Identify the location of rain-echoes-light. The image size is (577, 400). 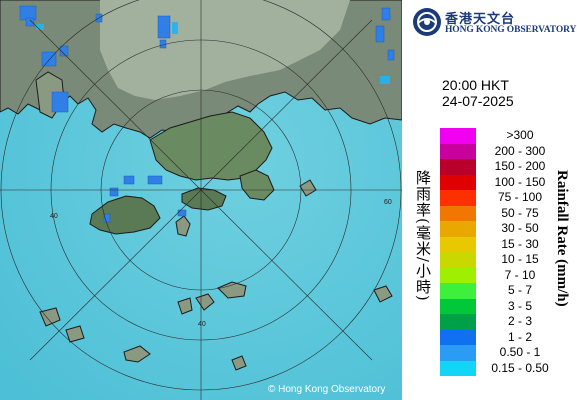
(213, 53).